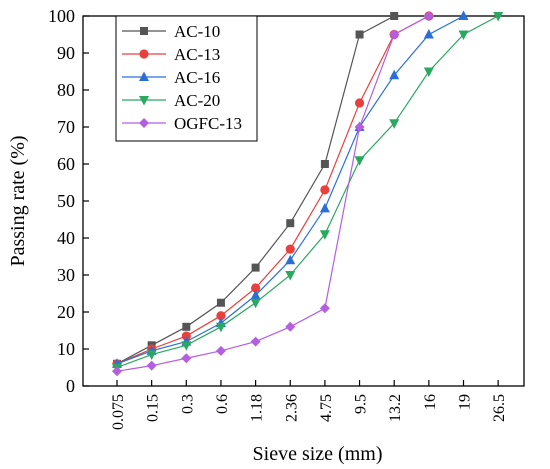  What do you see at coordinates (208, 123) in the screenshot?
I see `legend-label: OGFC-13` at bounding box center [208, 123].